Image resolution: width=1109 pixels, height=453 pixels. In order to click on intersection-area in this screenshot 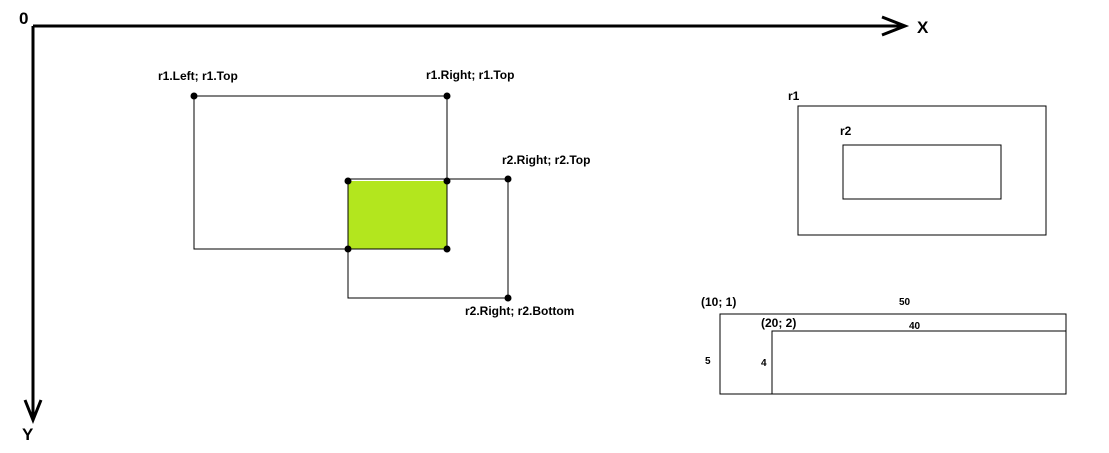, I will do `click(397, 215)`.